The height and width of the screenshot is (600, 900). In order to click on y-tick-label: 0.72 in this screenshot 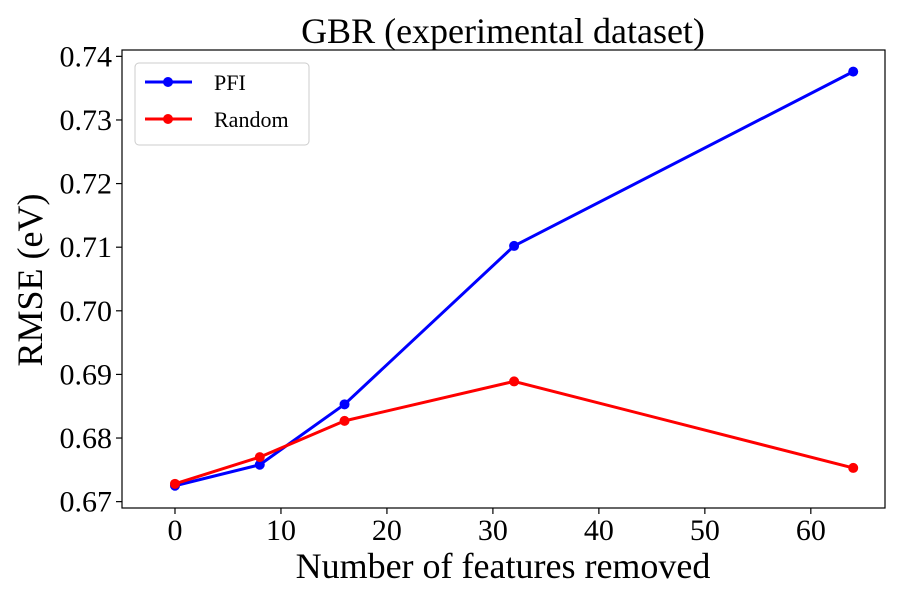, I will do `click(86, 184)`.